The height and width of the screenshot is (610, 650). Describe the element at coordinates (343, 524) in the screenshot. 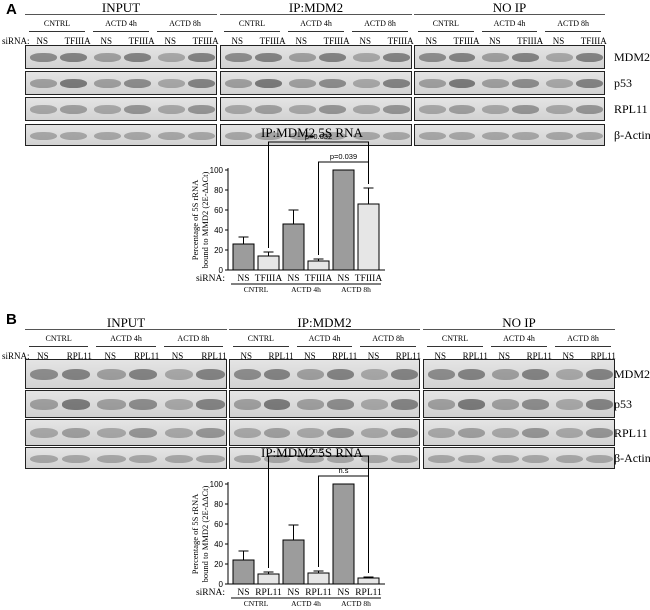

I see `significance-bracket` at that location.